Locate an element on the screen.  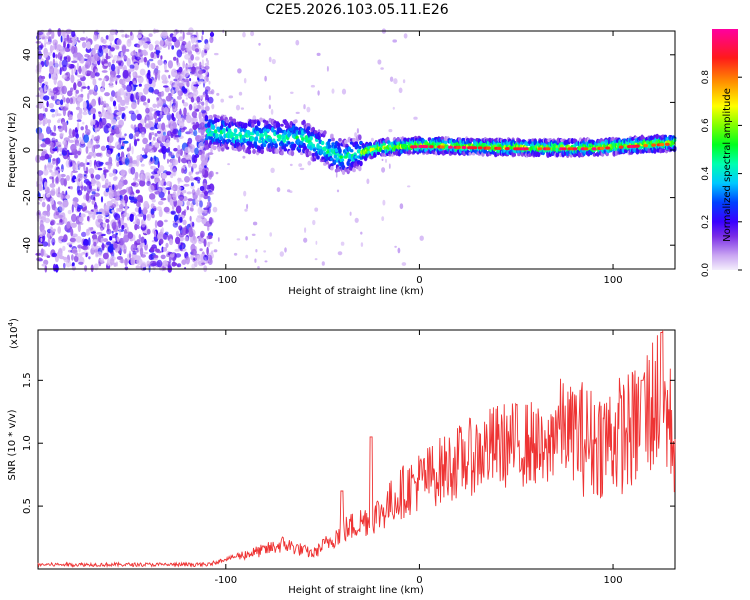
y-tick-label: 0 is located at coordinates (27, 150).